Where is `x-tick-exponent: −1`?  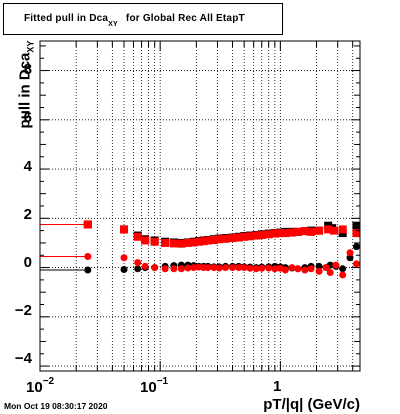
x-tick-exponent: −1 is located at coordinates (162, 381).